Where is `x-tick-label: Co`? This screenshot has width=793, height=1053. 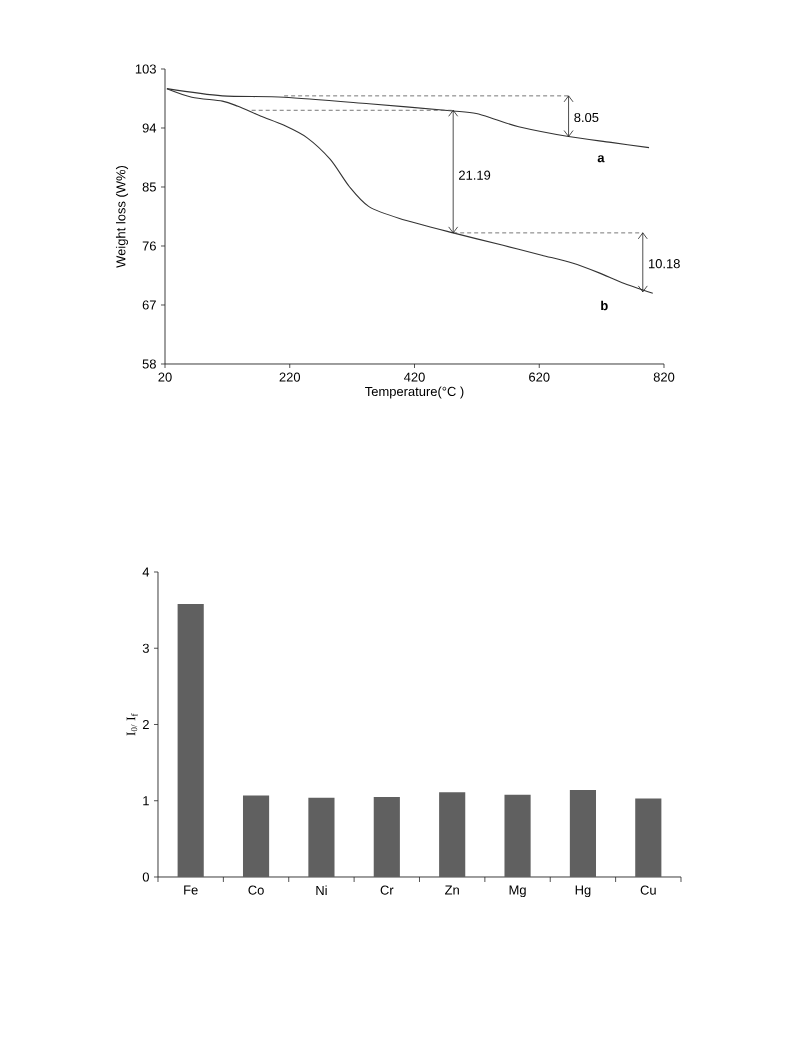 x-tick-label: Co is located at coordinates (256, 890).